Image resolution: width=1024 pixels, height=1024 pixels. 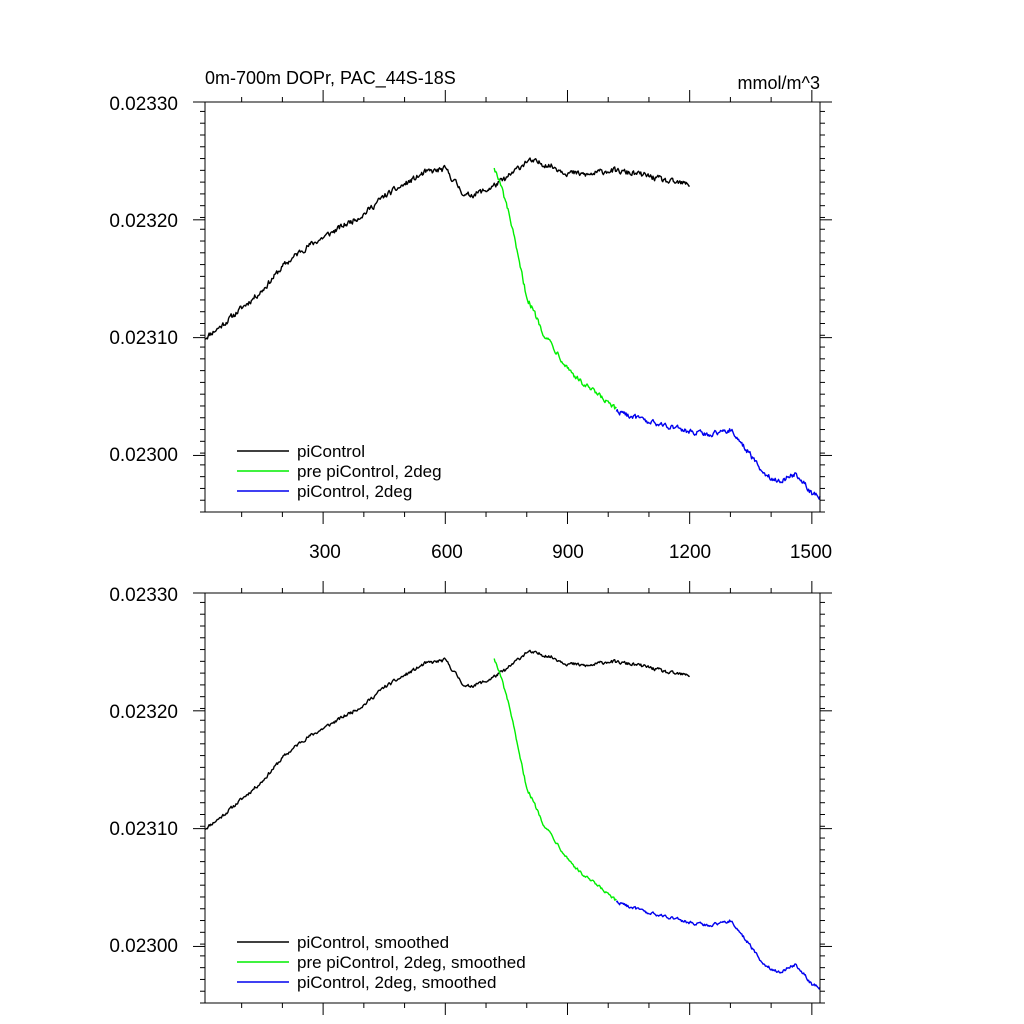 What do you see at coordinates (447, 248) in the screenshot?
I see `series-line-picontrol` at bounding box center [447, 248].